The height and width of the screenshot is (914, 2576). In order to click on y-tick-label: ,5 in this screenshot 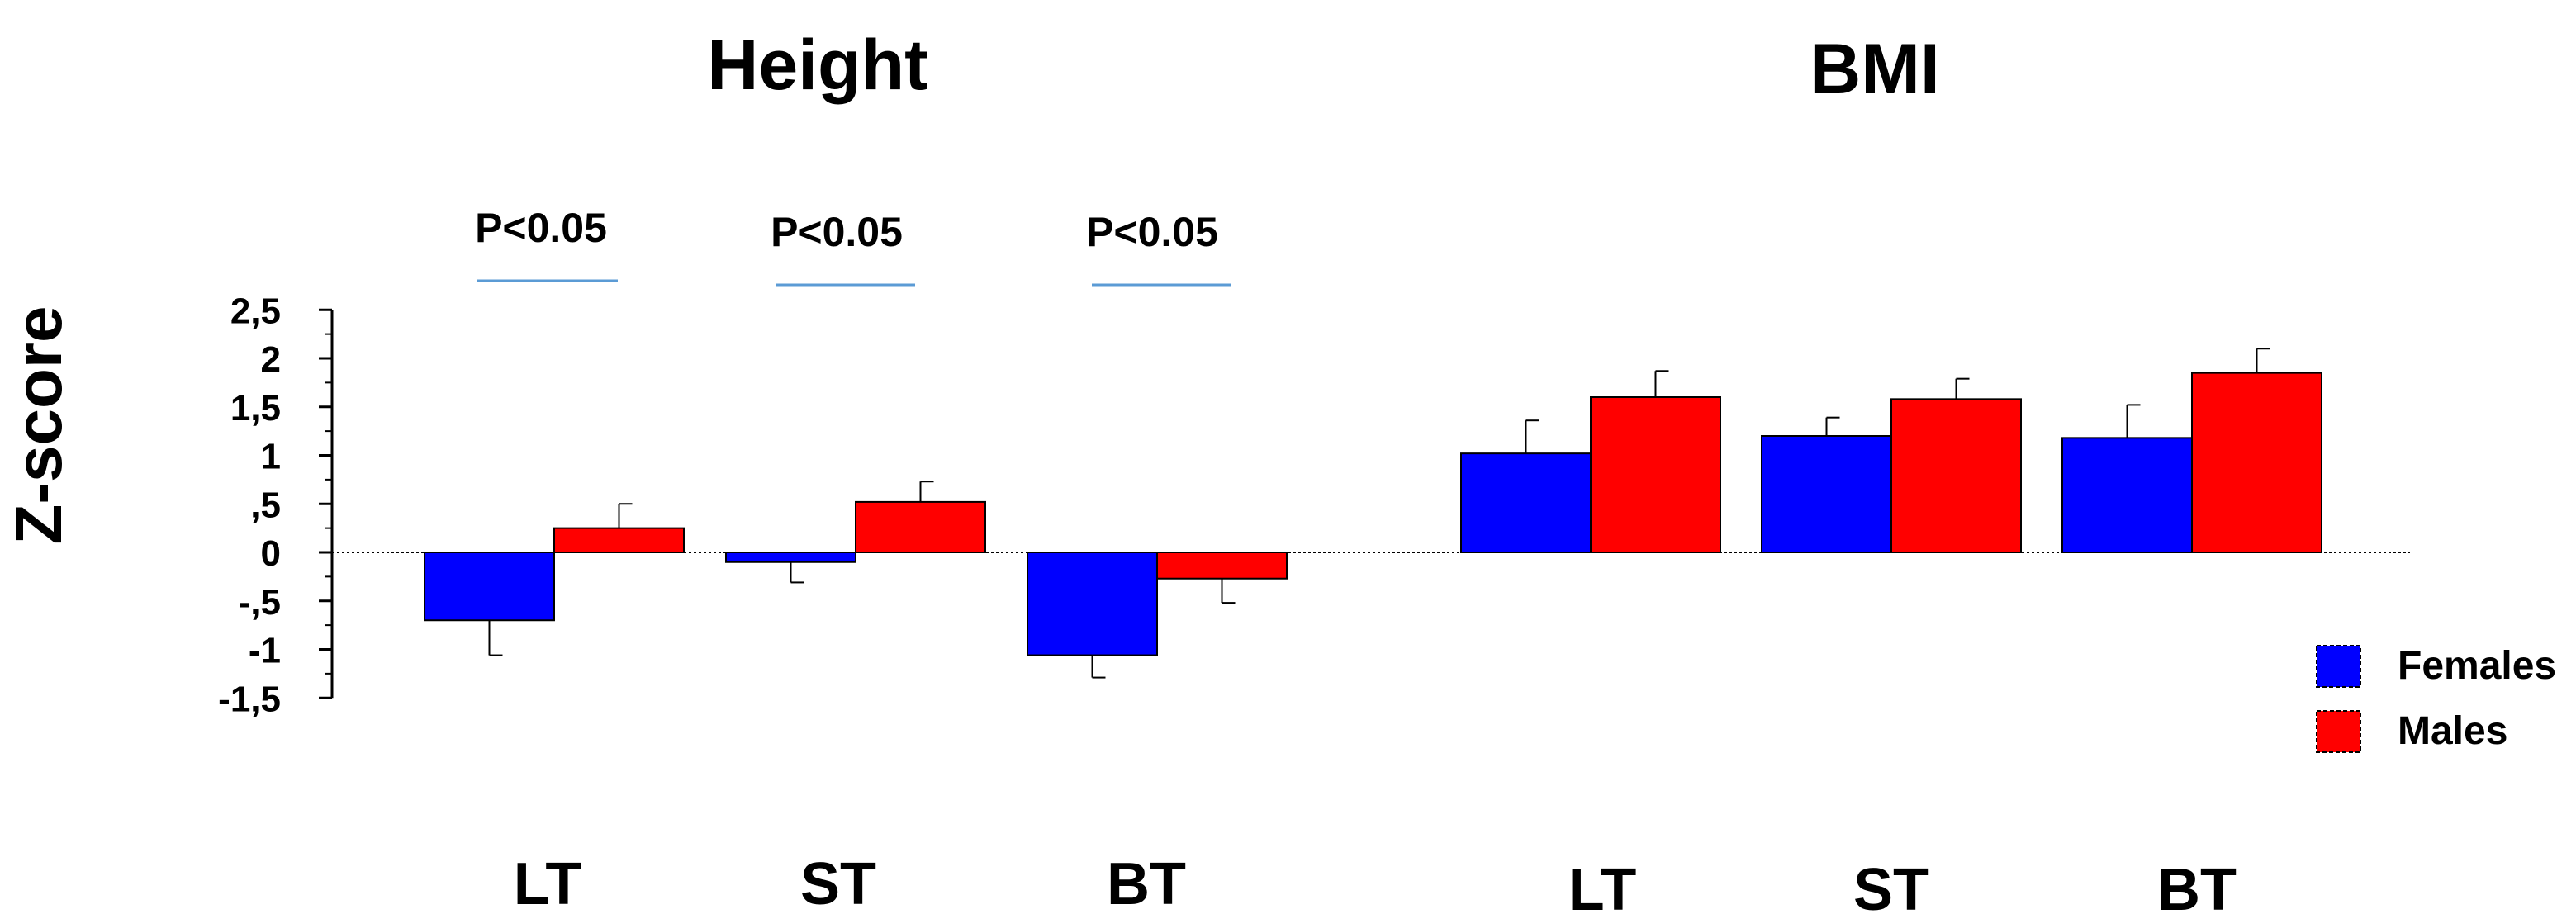, I will do `click(265, 505)`.